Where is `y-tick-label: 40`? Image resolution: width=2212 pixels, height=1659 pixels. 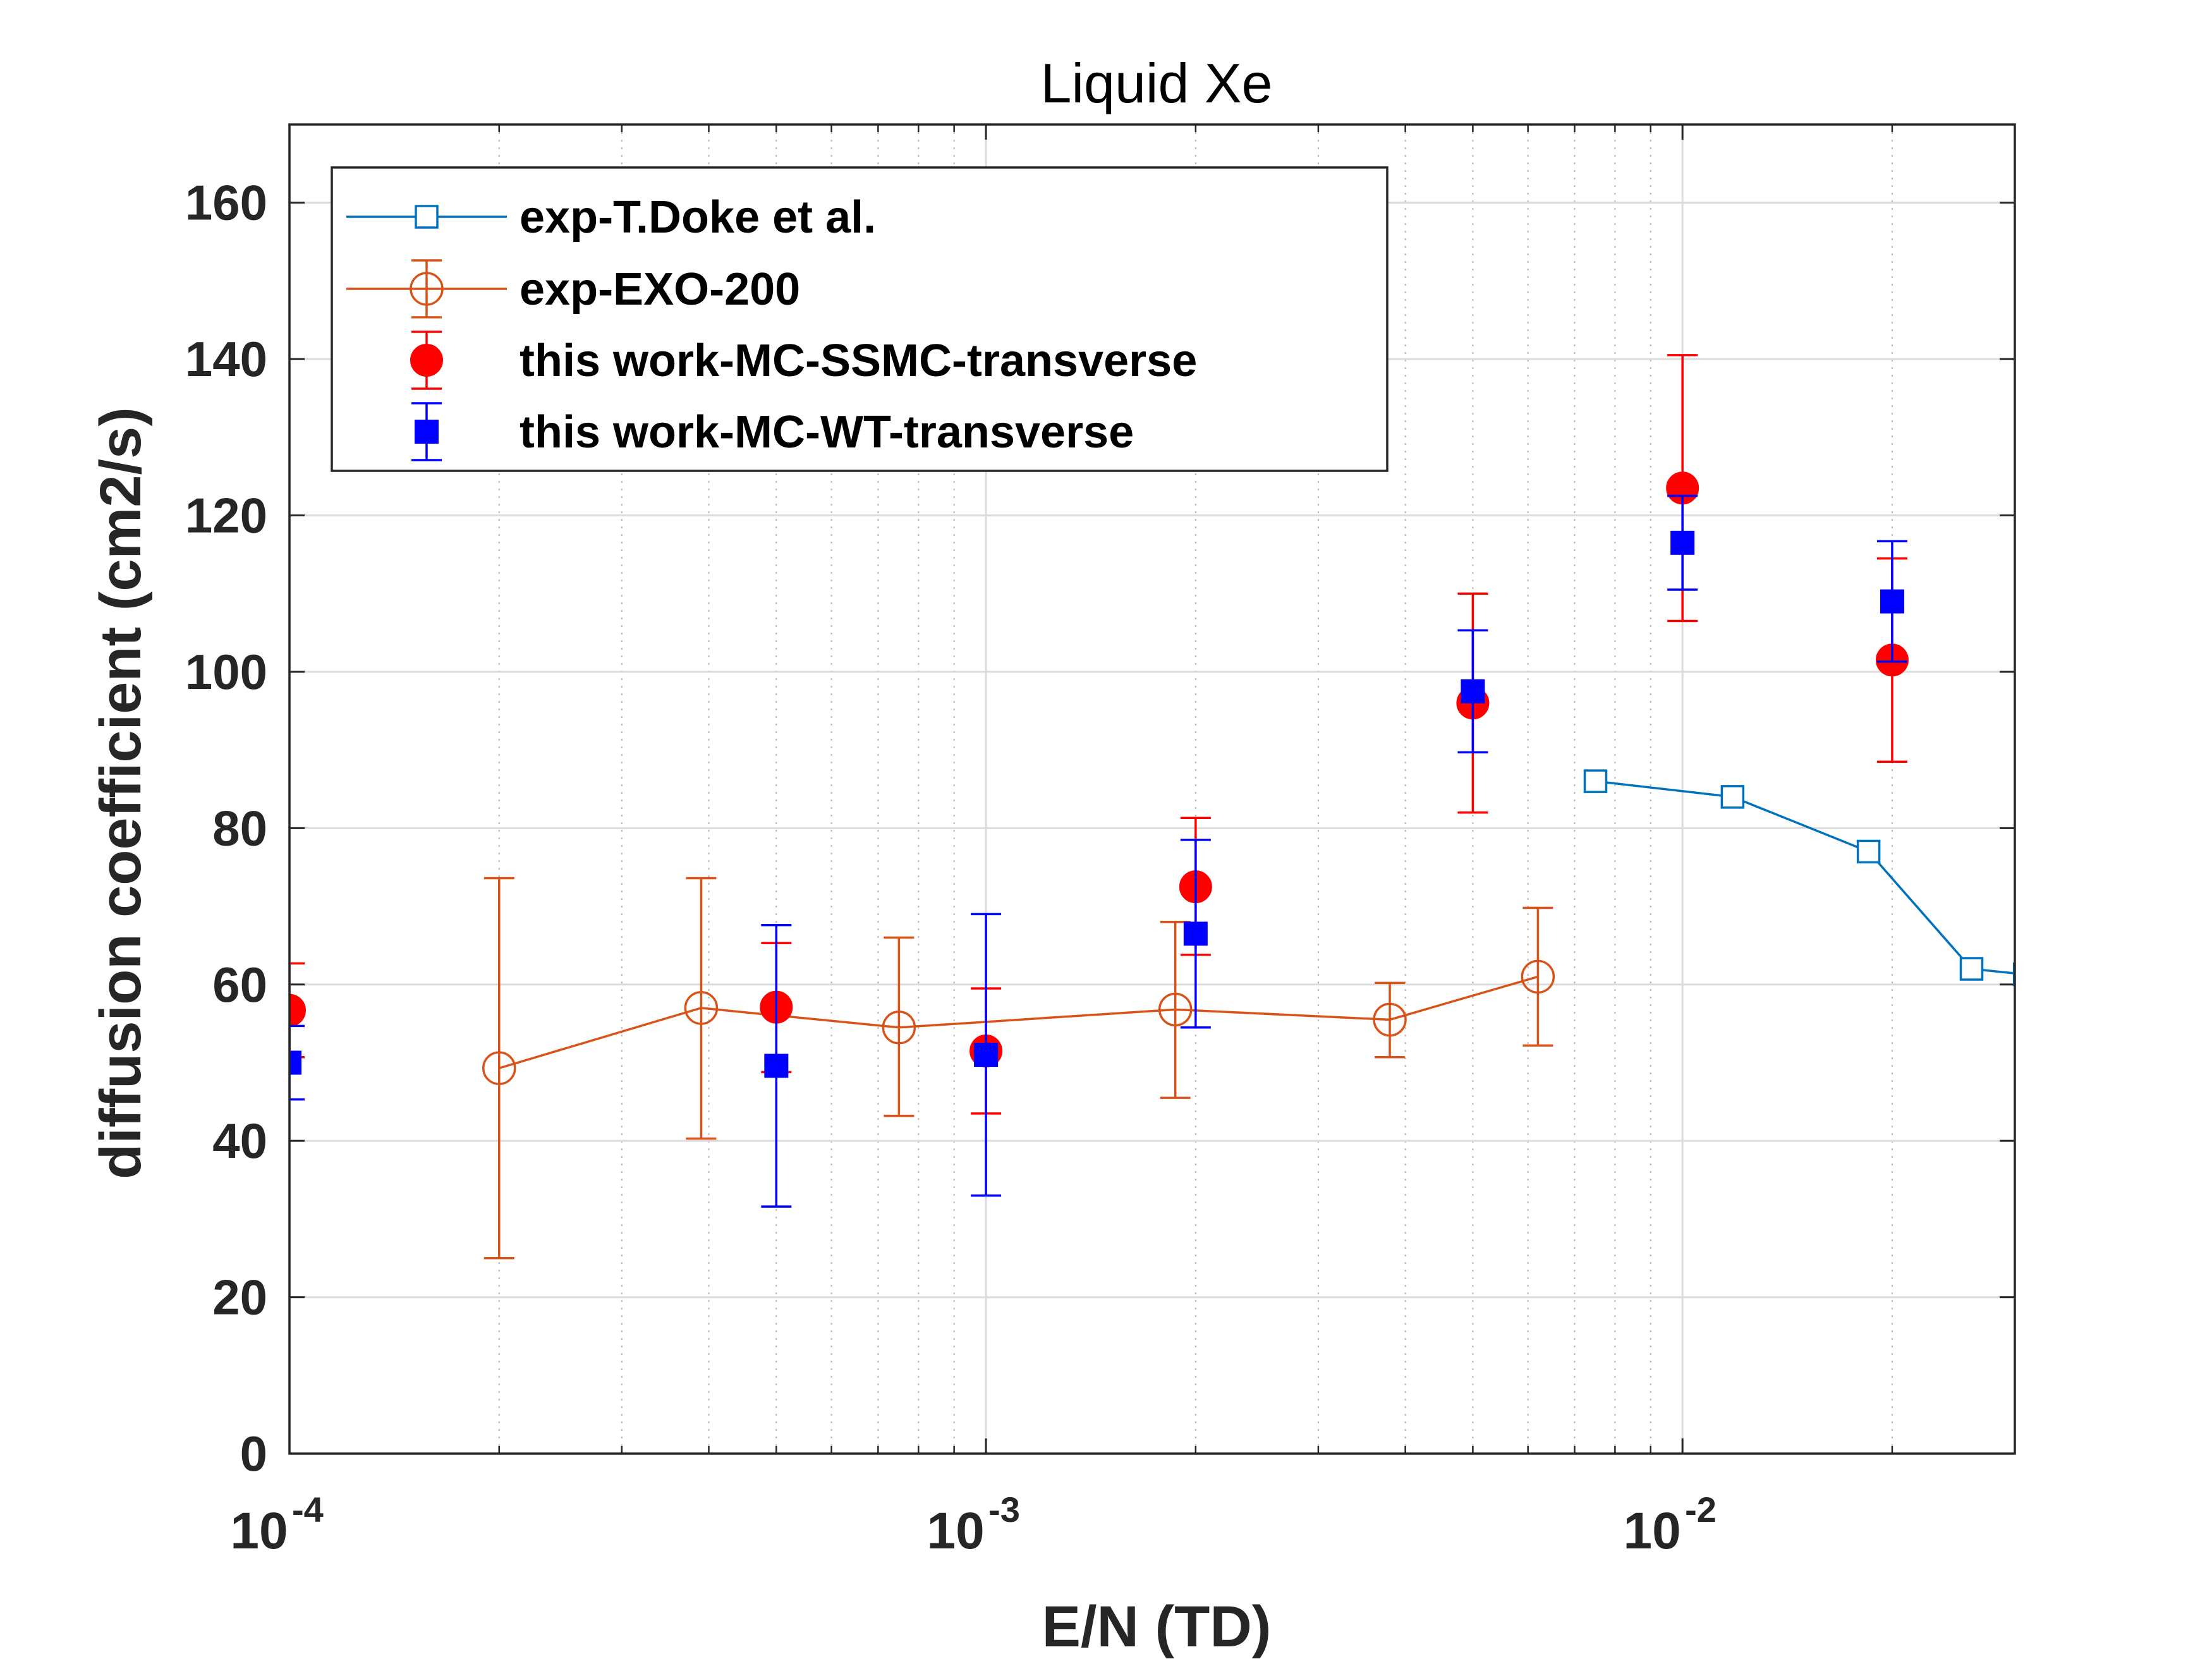
y-tick-label: 40 is located at coordinates (240, 1141).